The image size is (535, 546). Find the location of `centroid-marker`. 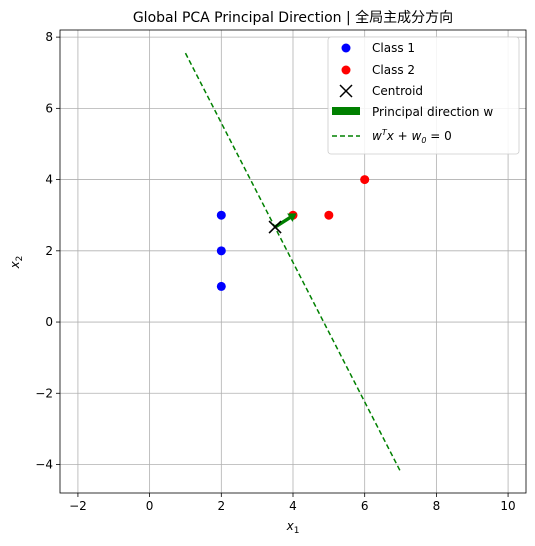

centroid-marker is located at coordinates (275, 227).